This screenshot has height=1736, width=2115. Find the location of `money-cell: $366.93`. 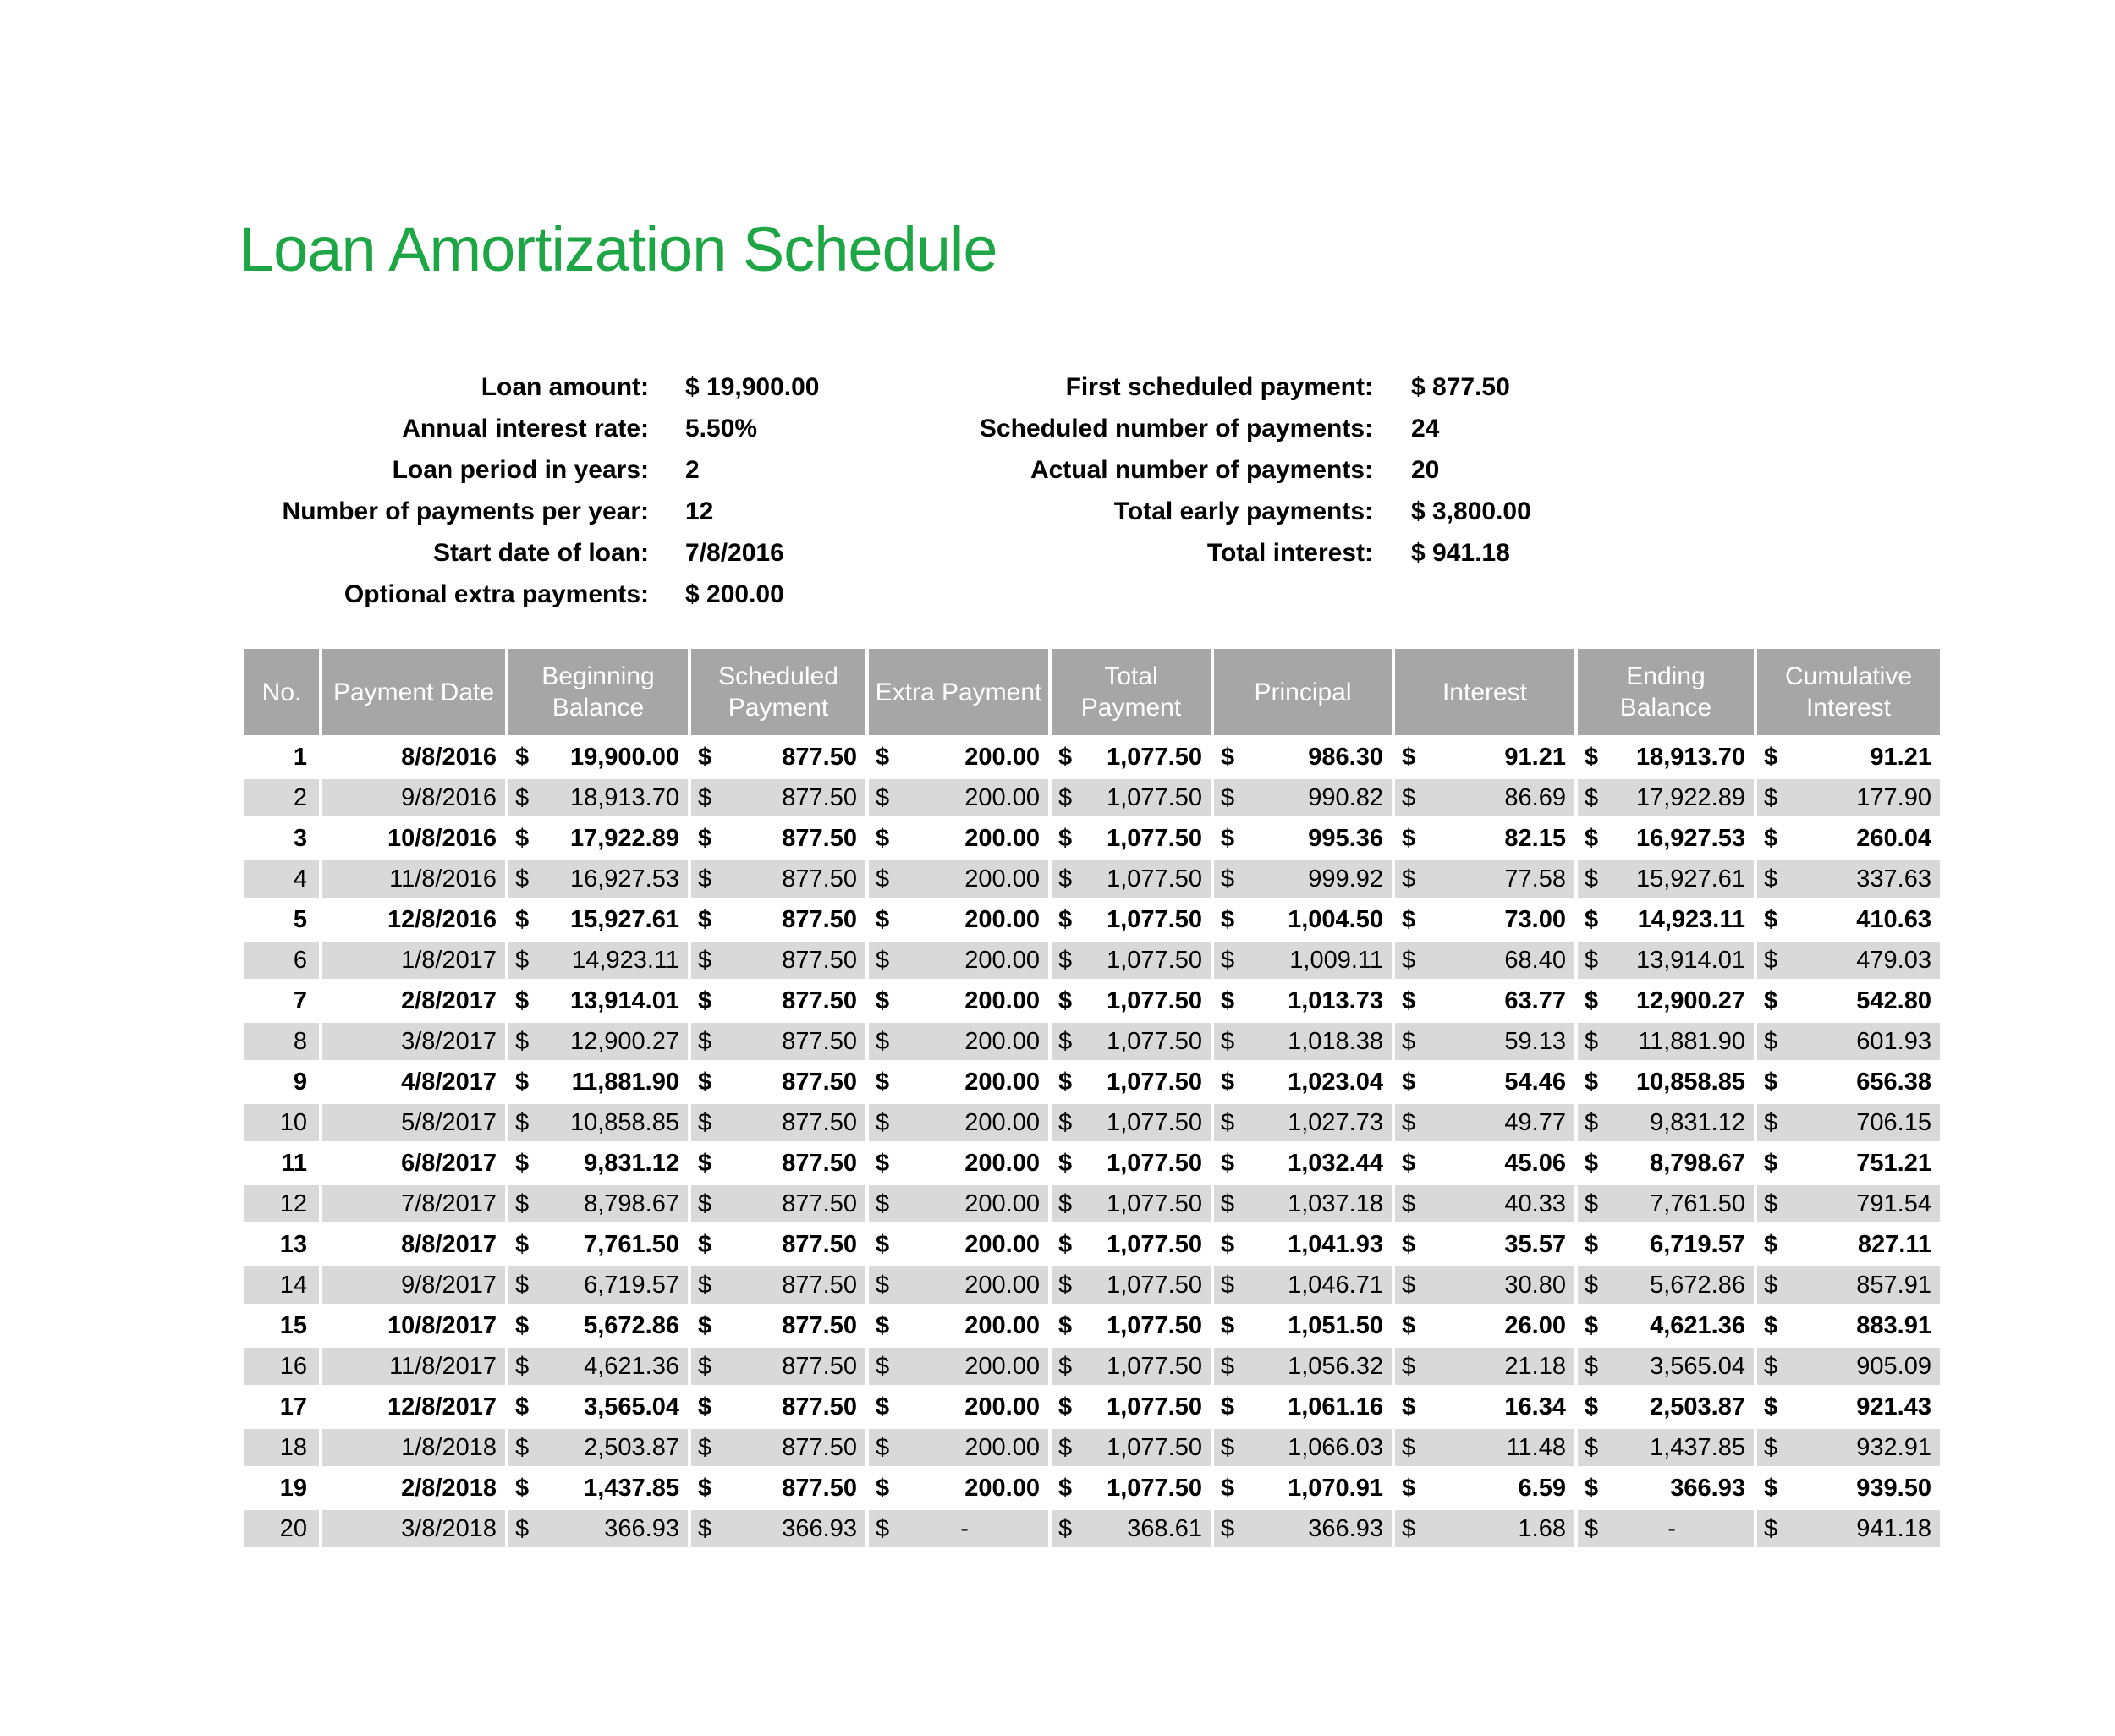

money-cell: $366.93 is located at coordinates (1303, 1529).